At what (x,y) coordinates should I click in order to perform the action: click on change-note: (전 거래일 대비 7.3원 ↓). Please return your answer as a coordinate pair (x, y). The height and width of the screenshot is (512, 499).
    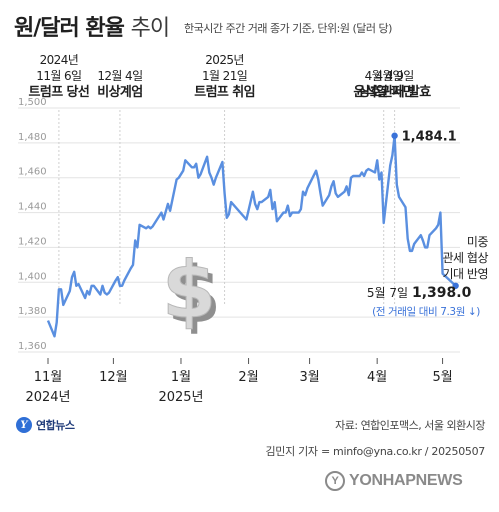
    Looking at the image, I should click on (426, 311).